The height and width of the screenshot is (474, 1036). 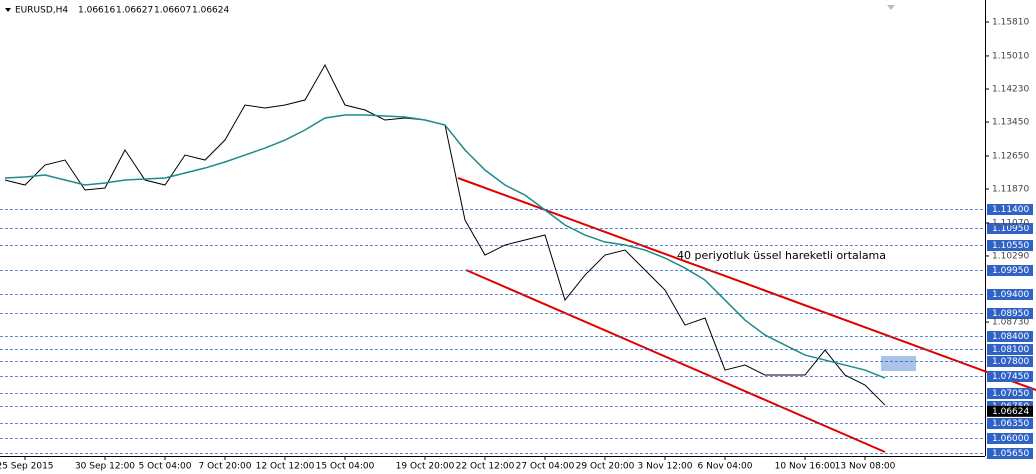 I want to click on y-tick-label: 1.13450, so click(x=1010, y=123).